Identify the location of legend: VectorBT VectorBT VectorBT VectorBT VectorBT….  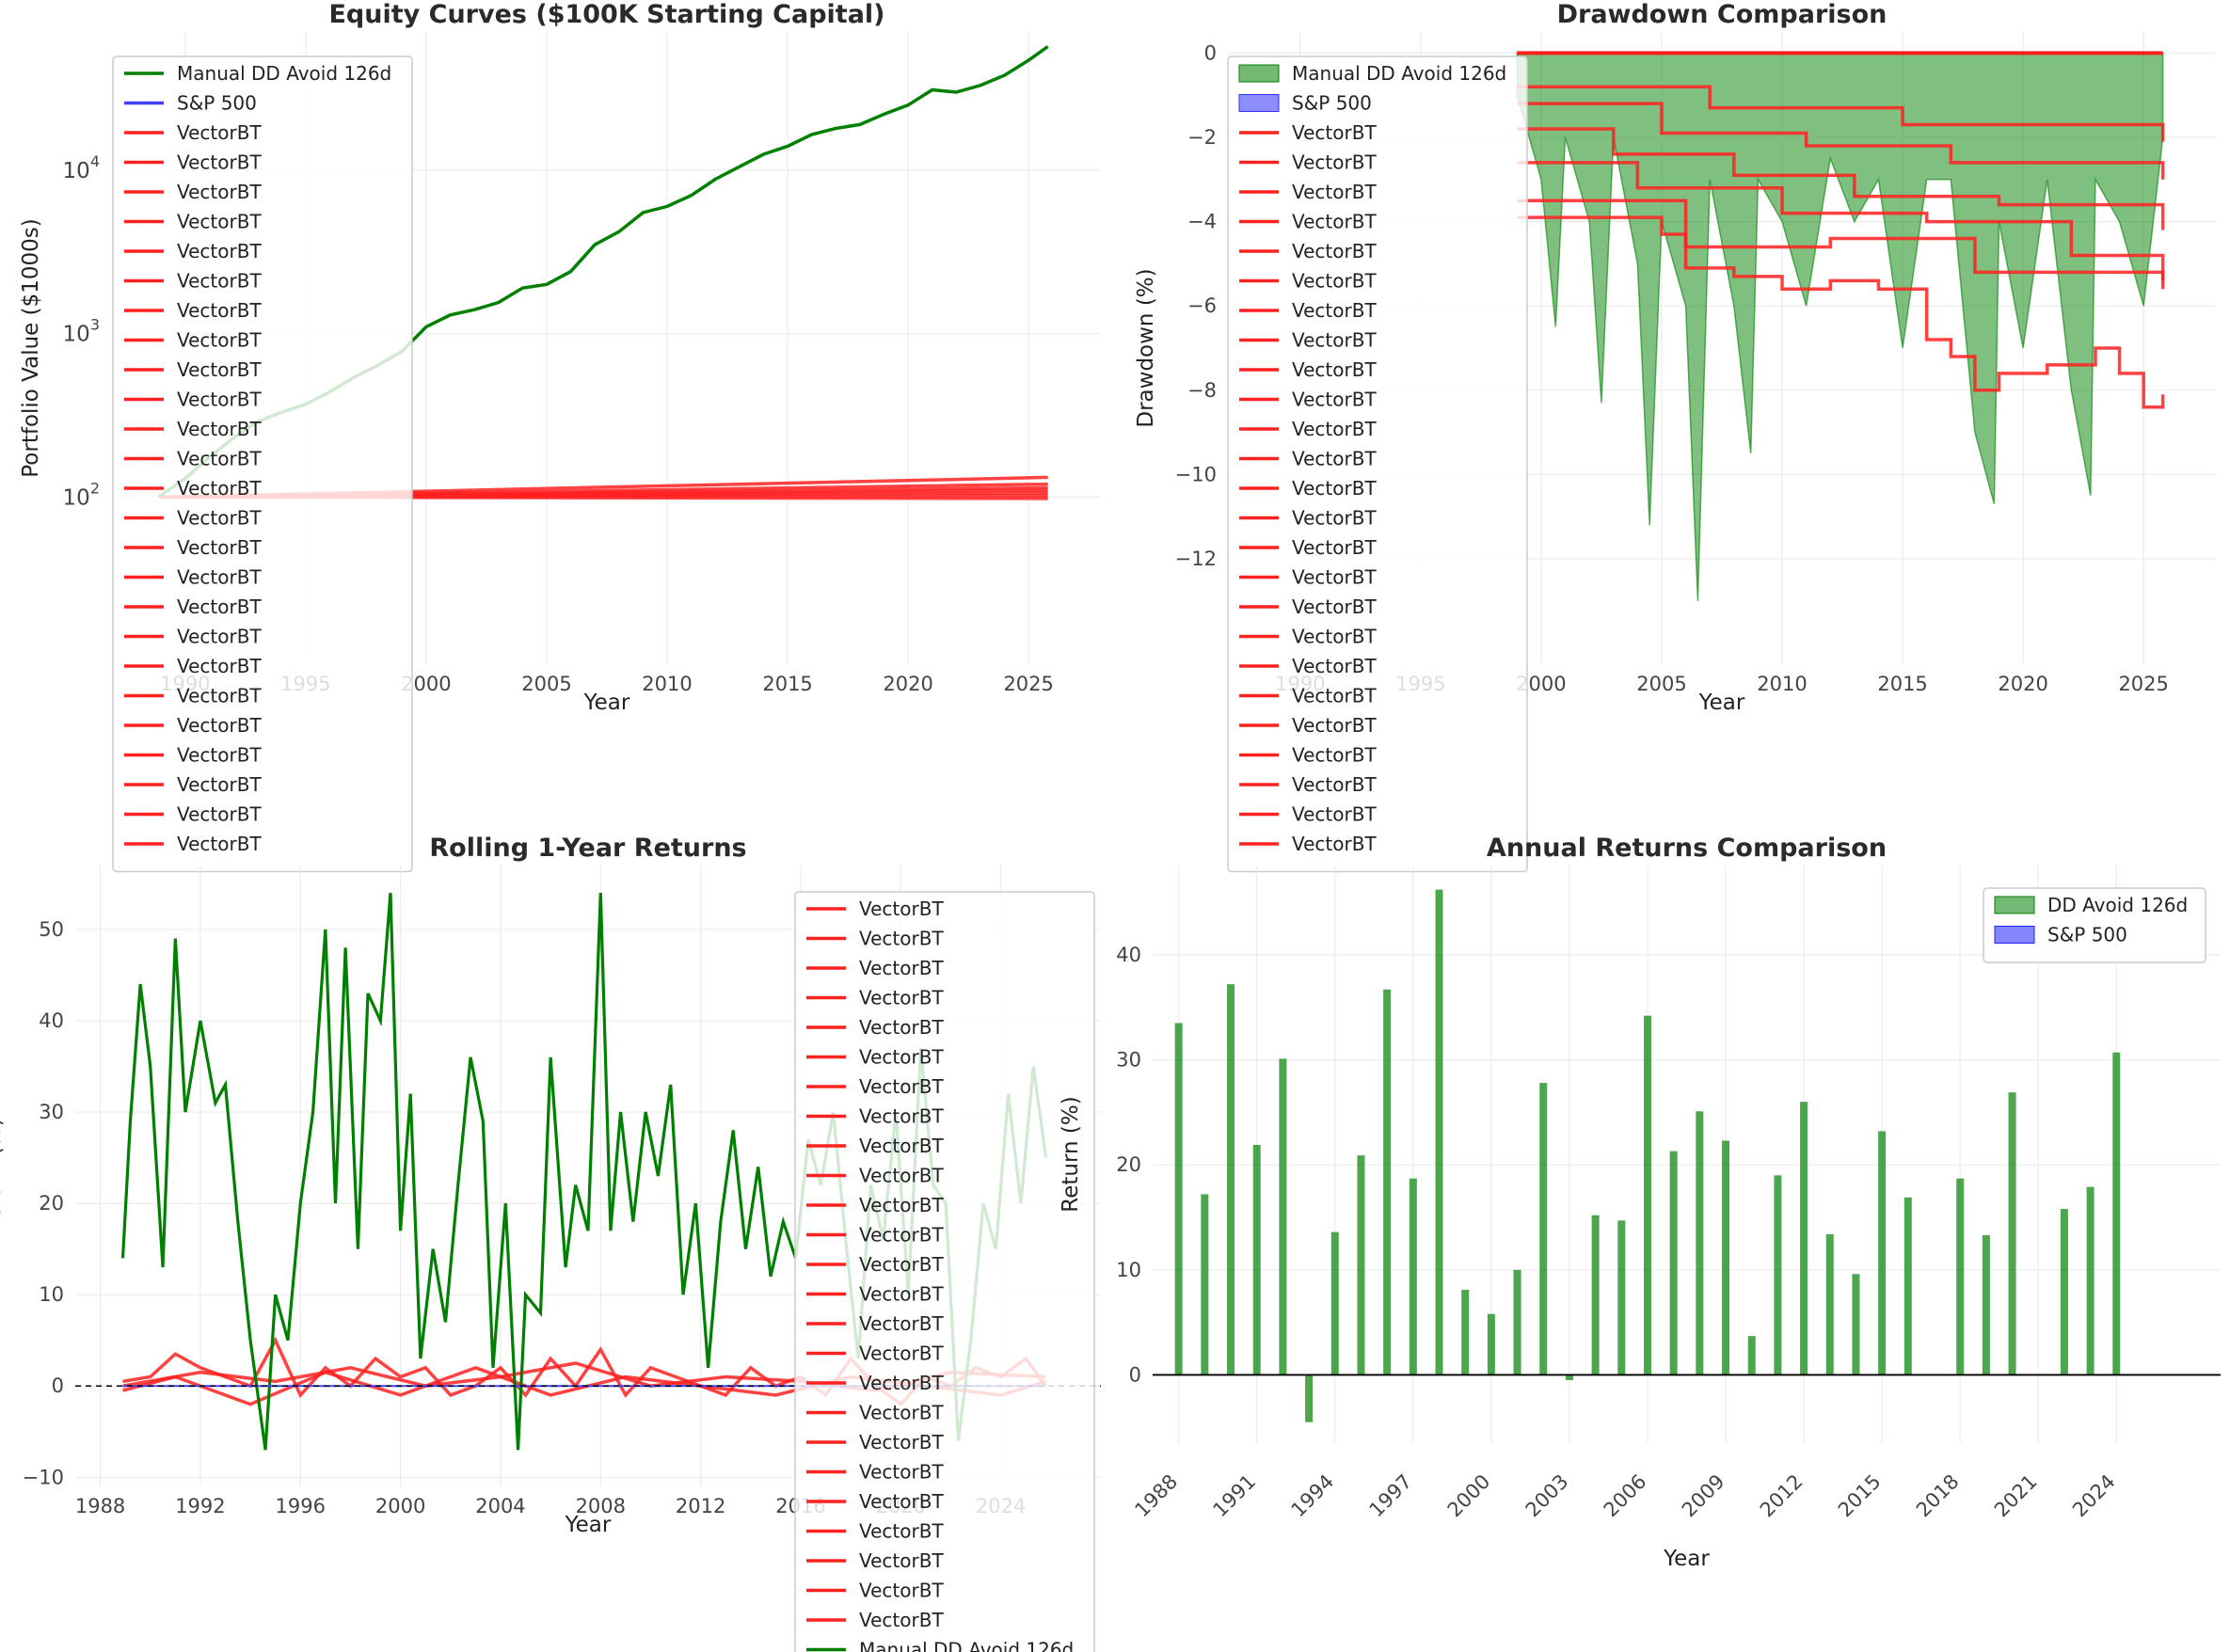
(945, 1271).